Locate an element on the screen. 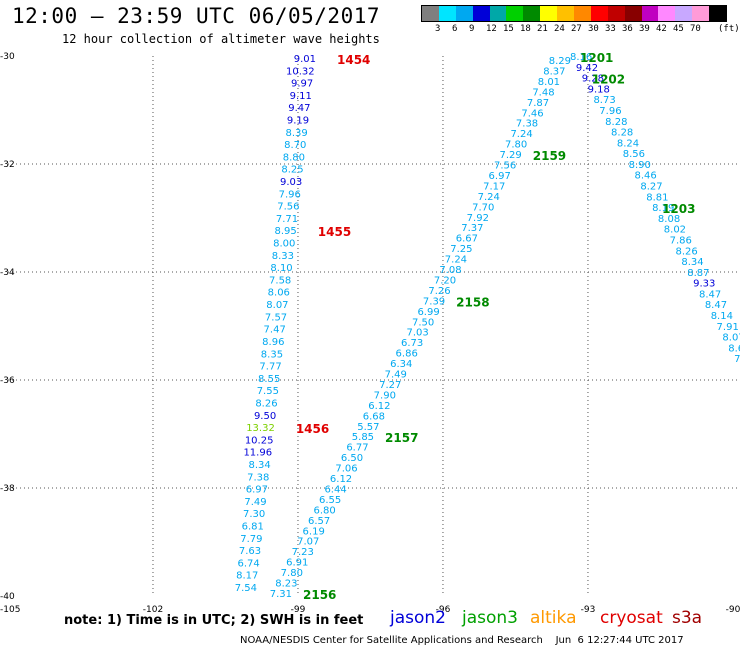  wave-height-value: 8.02 is located at coordinates (675, 230).